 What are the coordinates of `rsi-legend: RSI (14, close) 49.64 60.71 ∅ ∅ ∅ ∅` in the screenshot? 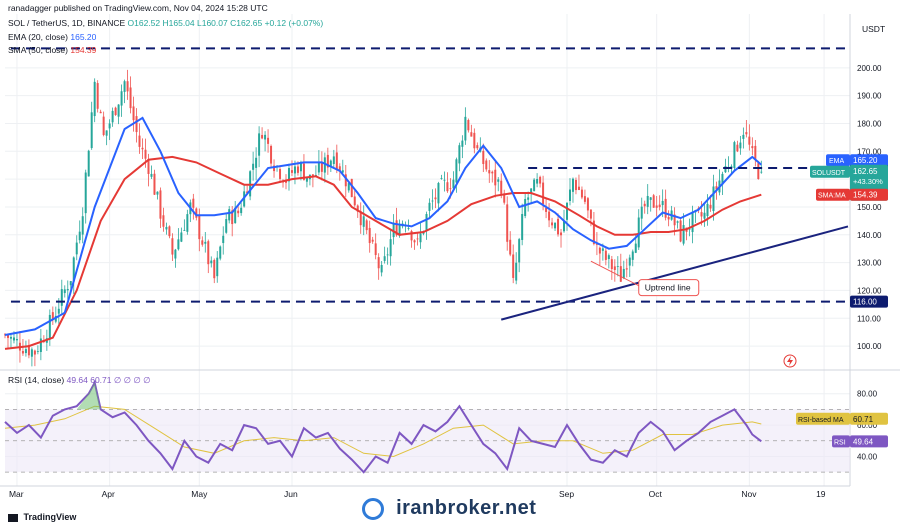 It's located at (79, 380).